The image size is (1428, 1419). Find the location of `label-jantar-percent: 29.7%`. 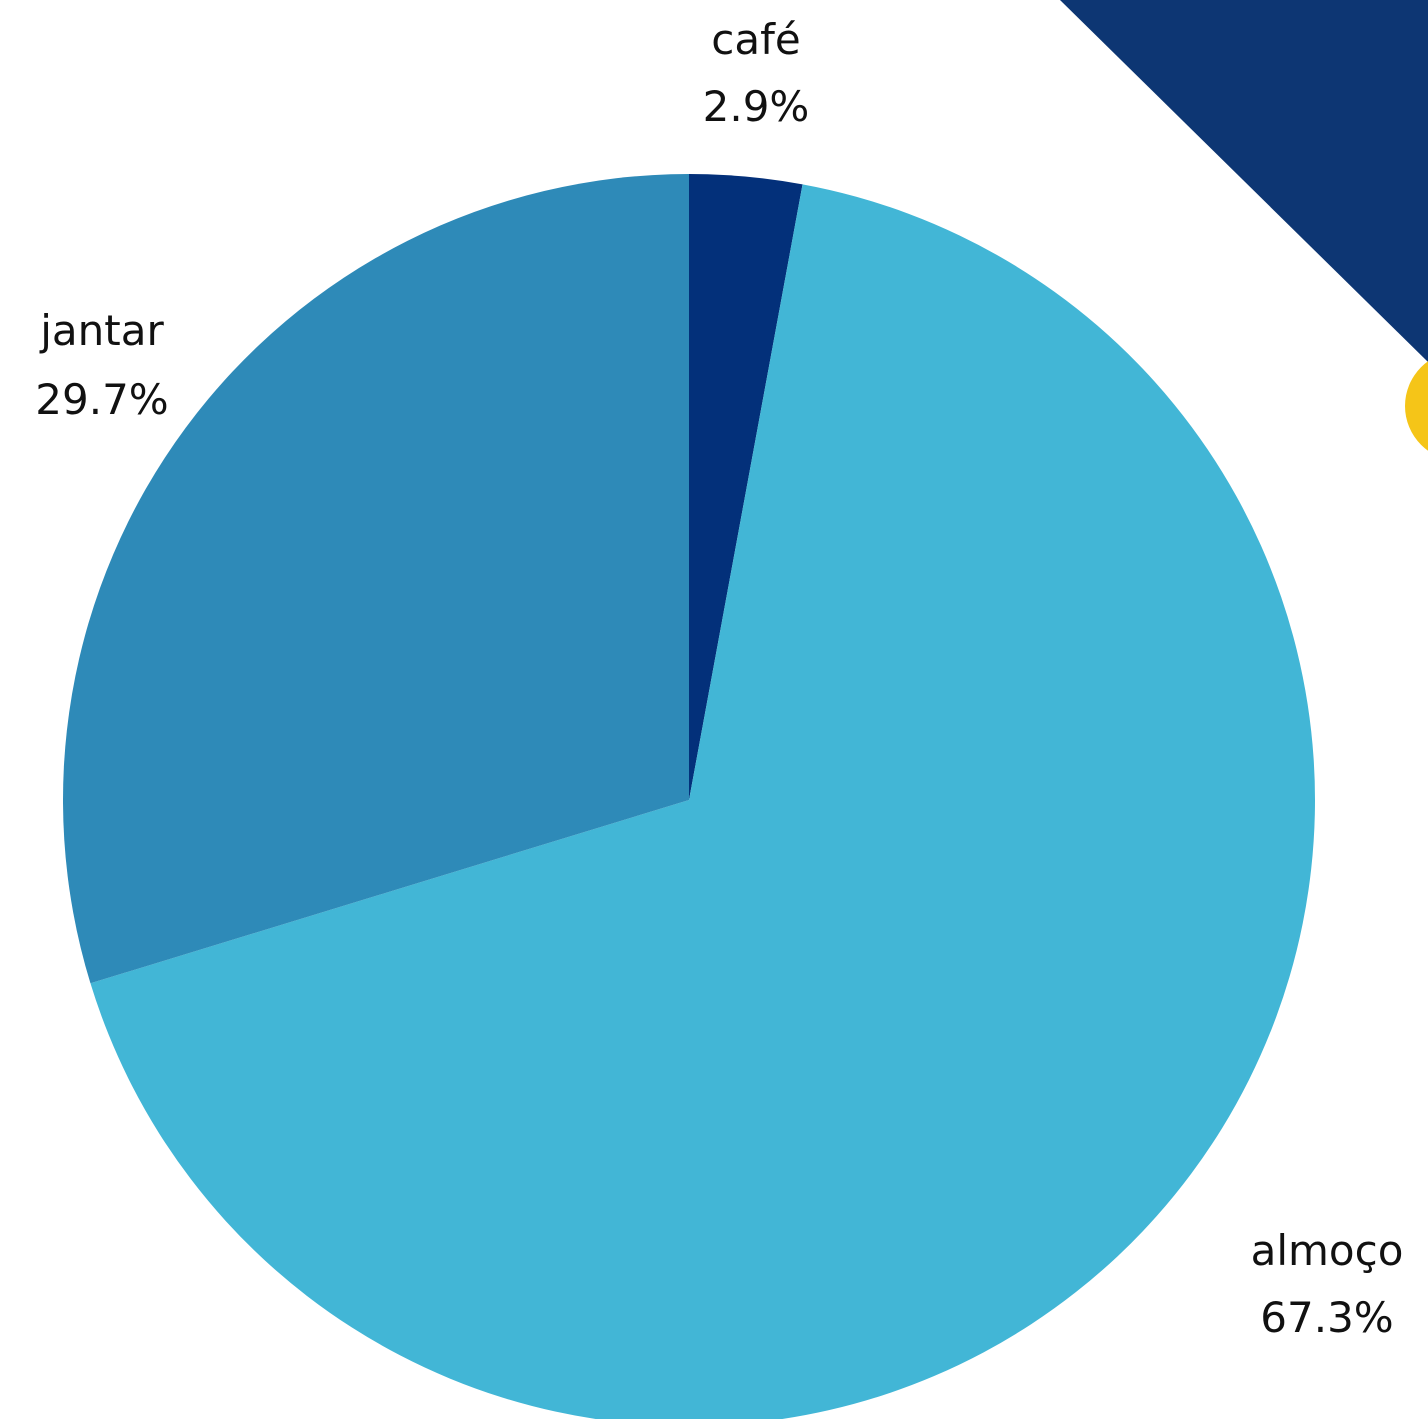

label-jantar-percent: 29.7% is located at coordinates (101, 399).